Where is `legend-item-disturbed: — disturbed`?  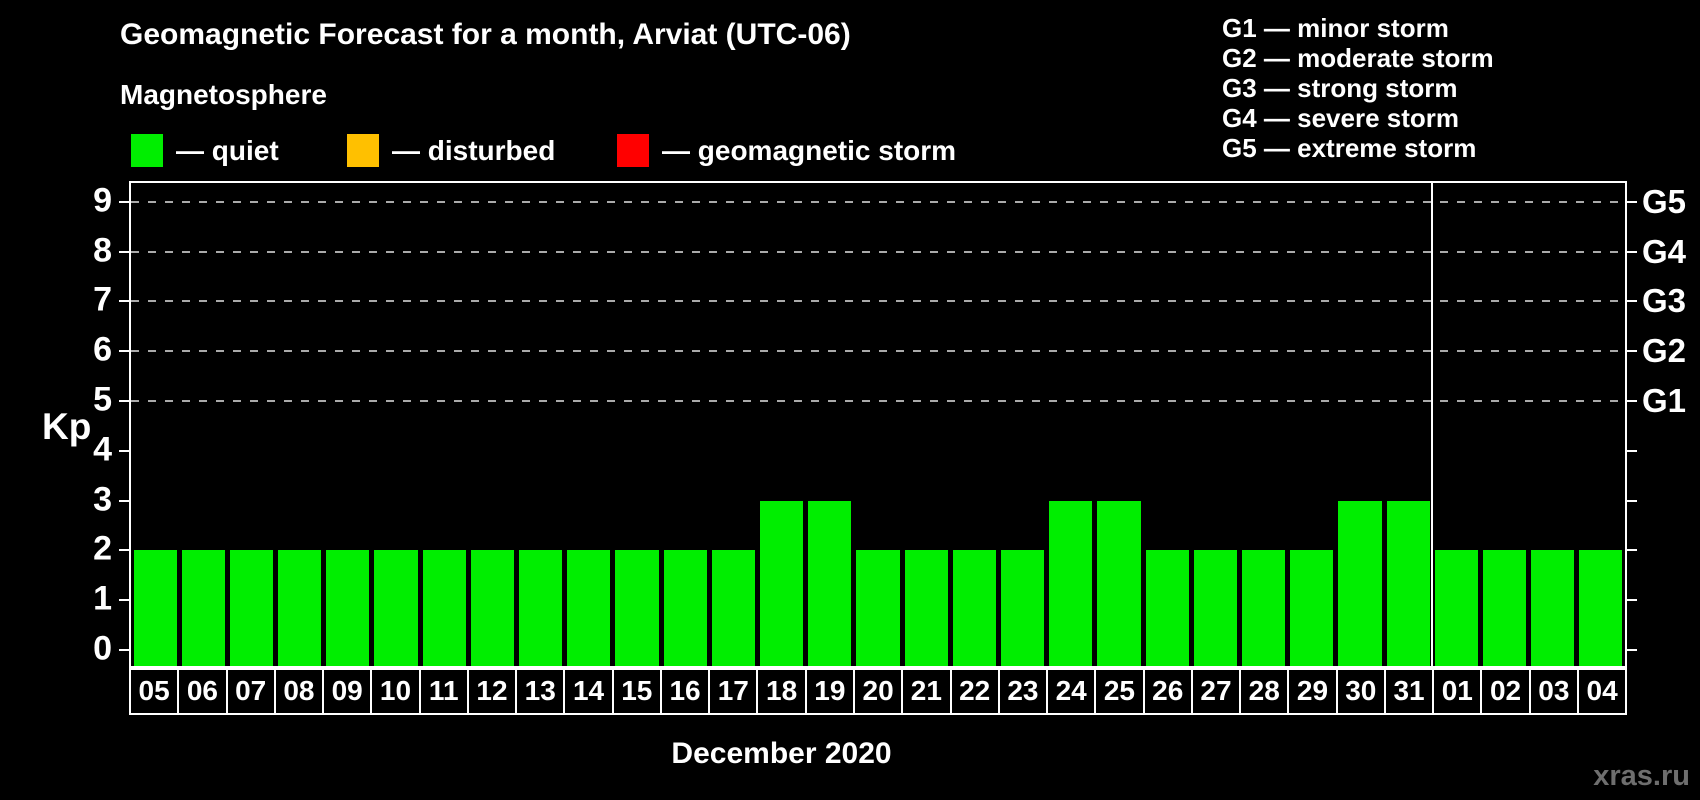 legend-item-disturbed: — disturbed is located at coordinates (451, 150).